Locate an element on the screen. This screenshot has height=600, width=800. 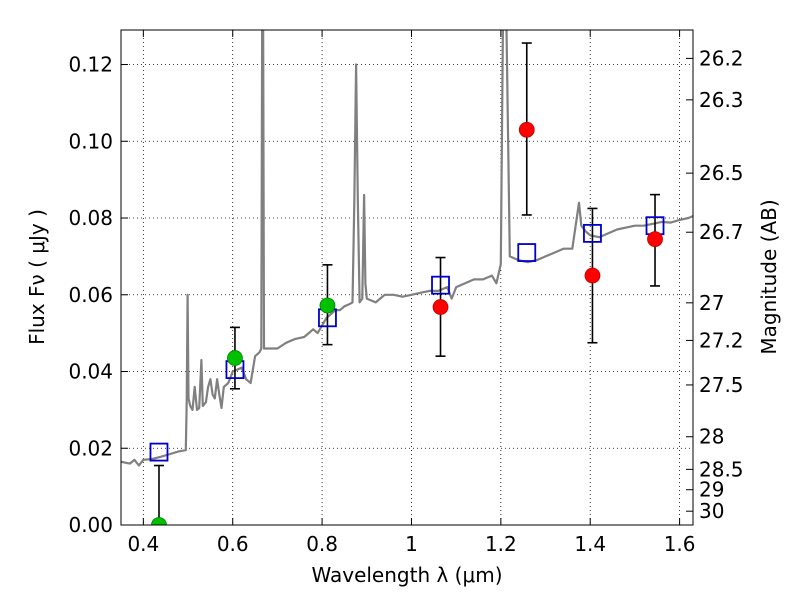
y-tick-label: 0.06 is located at coordinates (90, 295).